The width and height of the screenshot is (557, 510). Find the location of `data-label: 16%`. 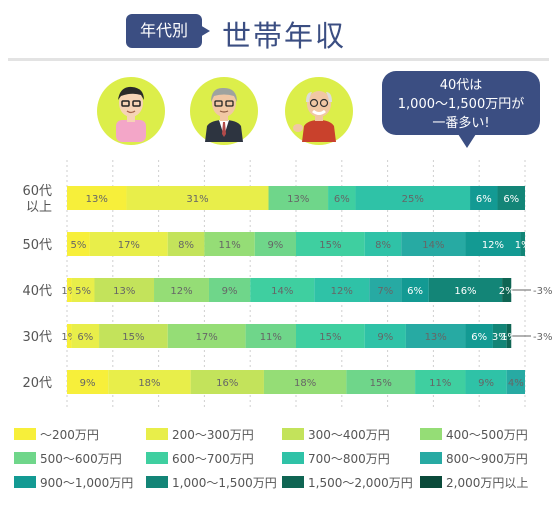

data-label: 16% is located at coordinates (465, 291).